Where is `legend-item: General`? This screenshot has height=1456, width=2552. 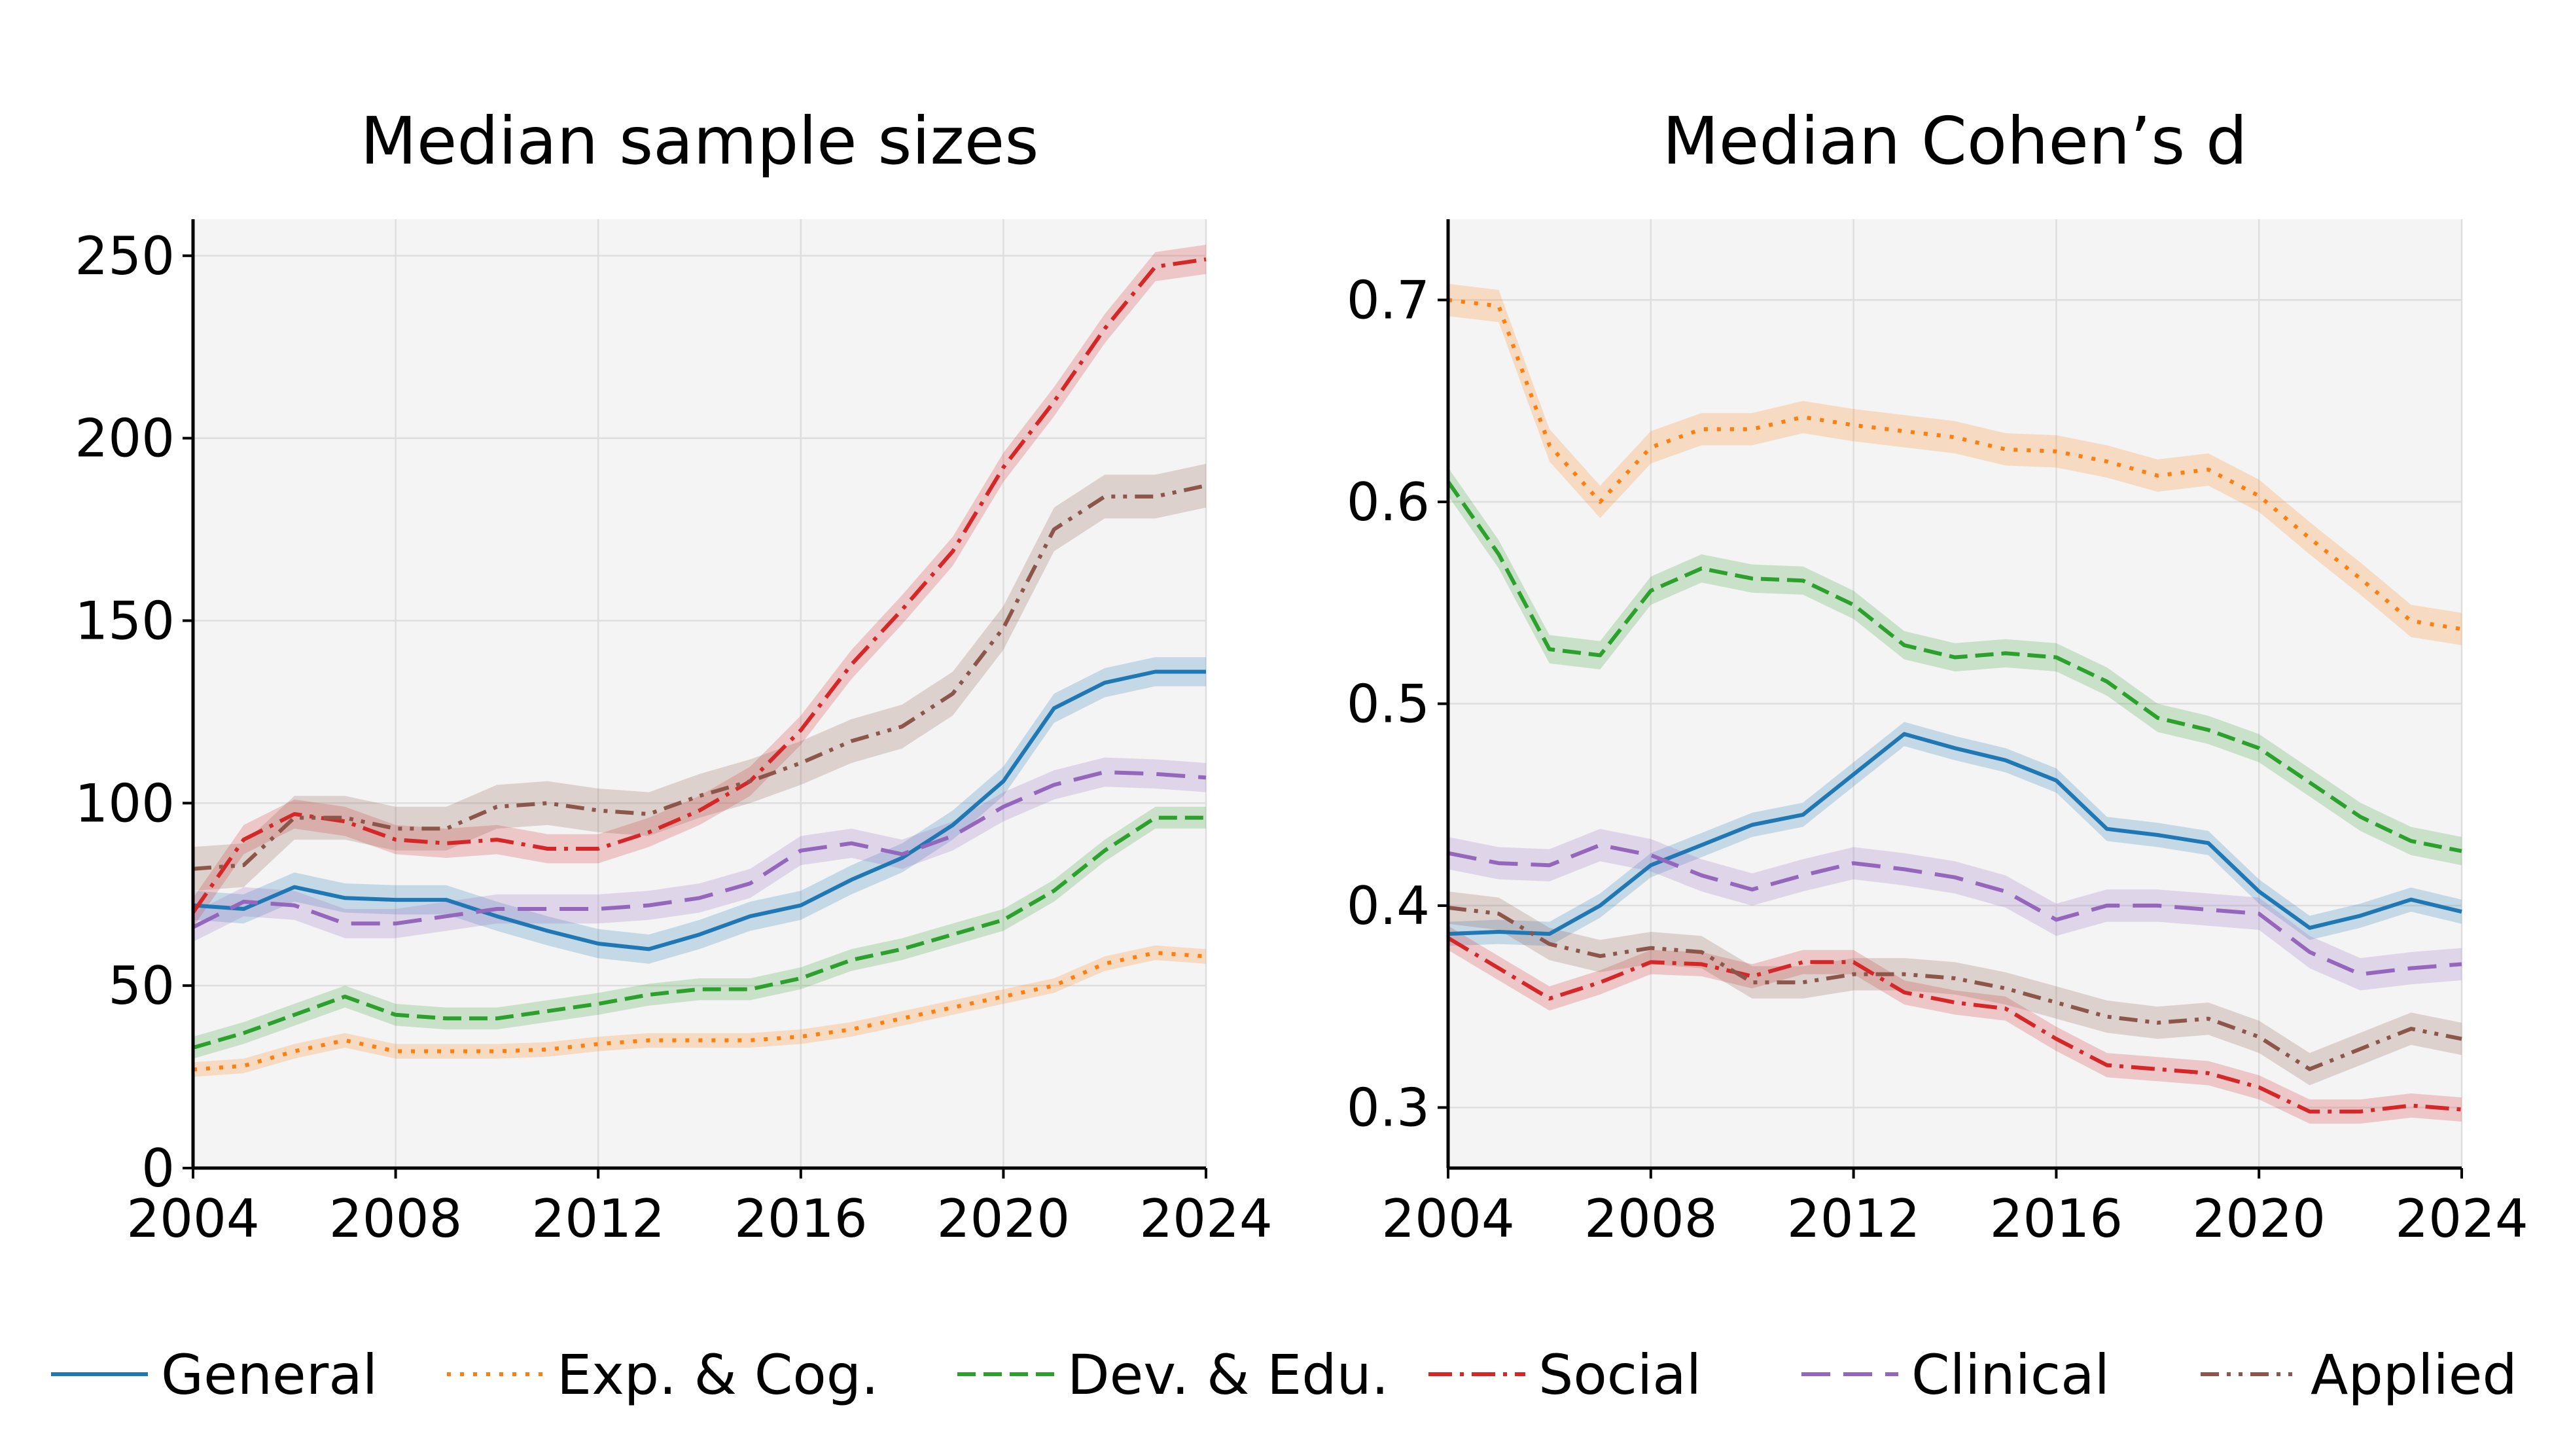 legend-item: General is located at coordinates (215, 1375).